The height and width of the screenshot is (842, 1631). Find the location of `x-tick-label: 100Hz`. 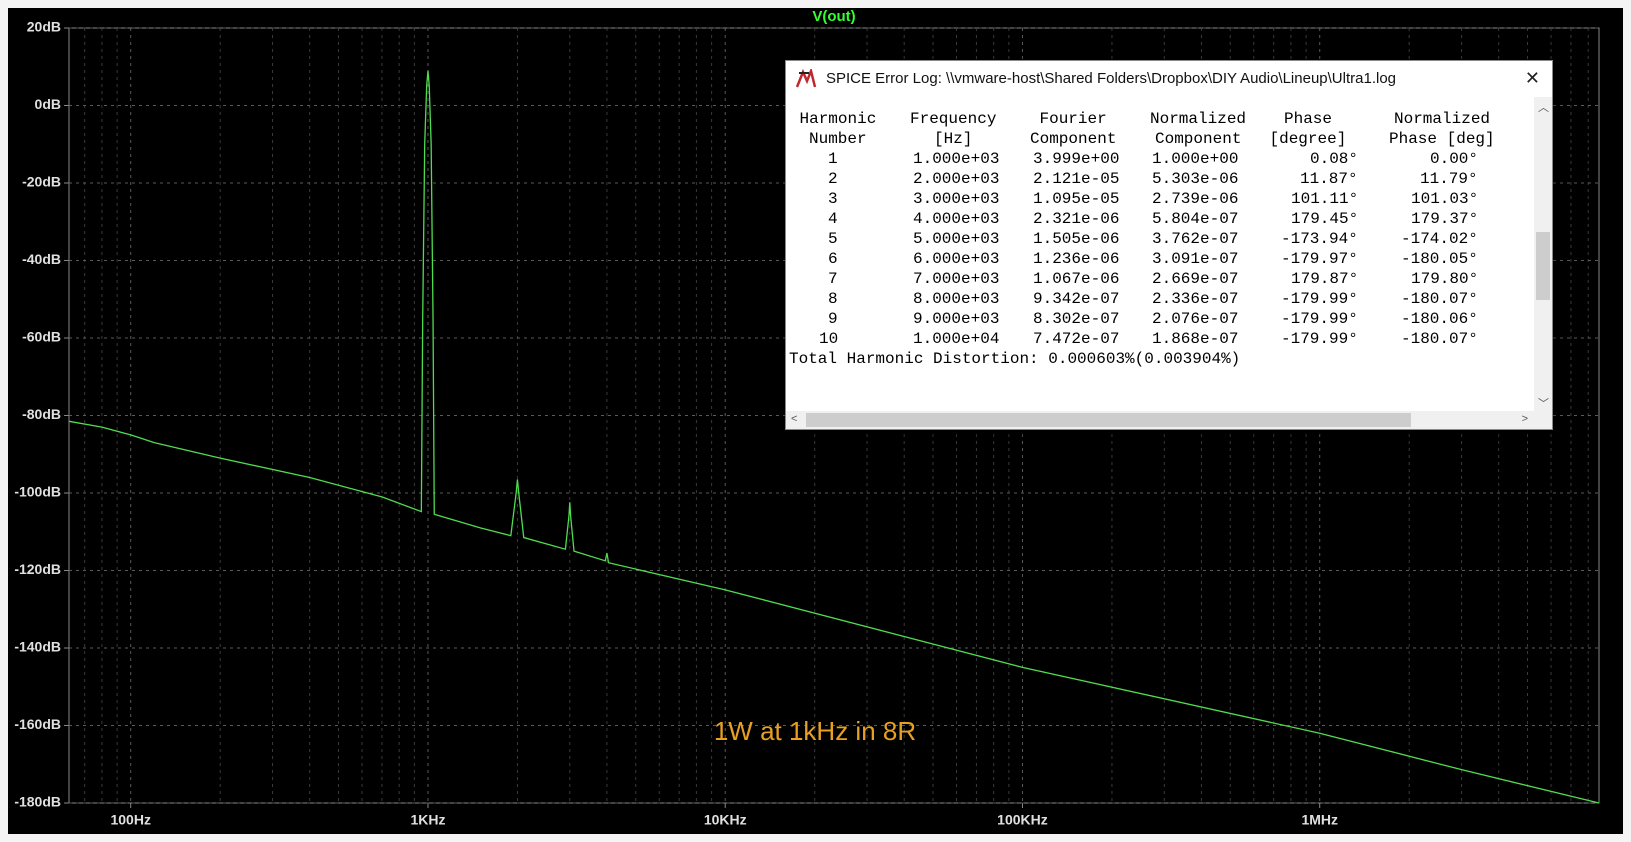

x-tick-label: 100Hz is located at coordinates (130, 820).